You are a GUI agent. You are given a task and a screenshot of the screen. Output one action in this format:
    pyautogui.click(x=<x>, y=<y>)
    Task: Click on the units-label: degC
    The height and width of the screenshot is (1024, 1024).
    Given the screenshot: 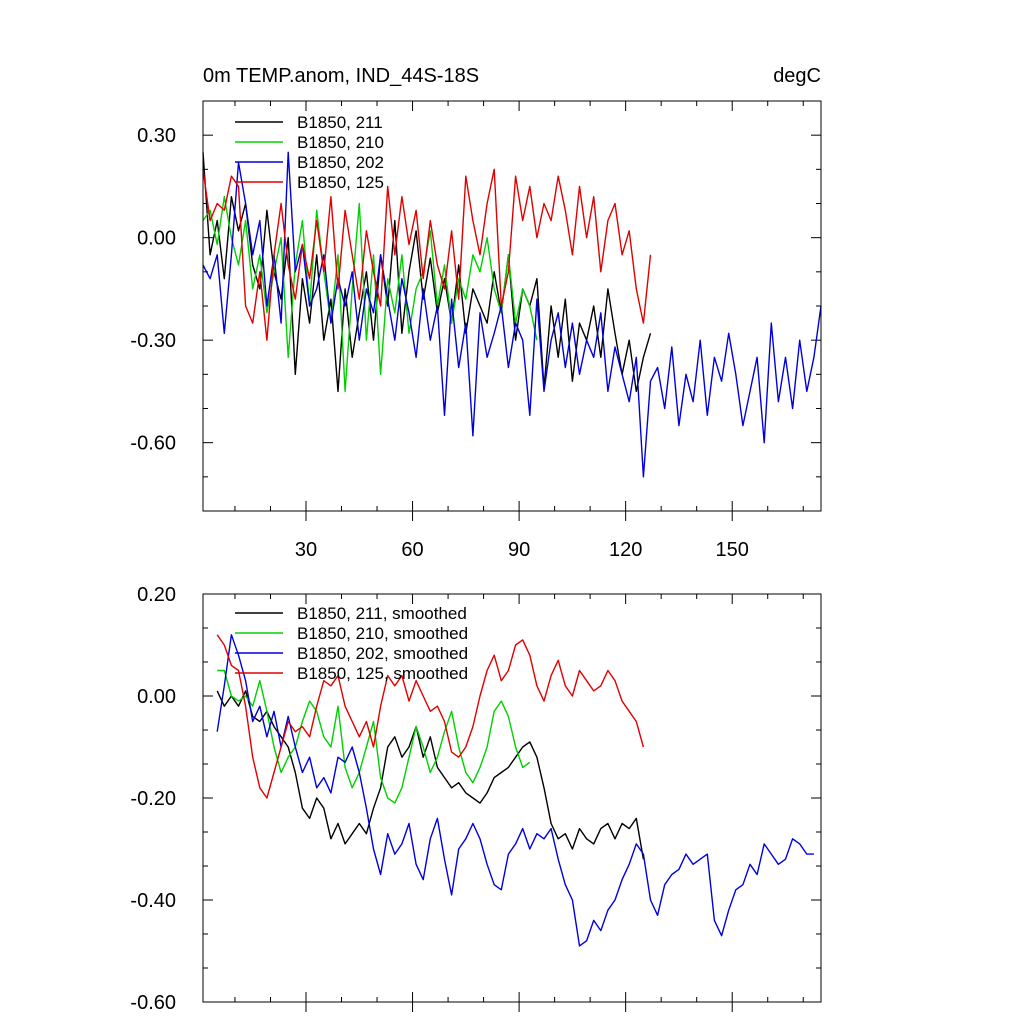 What is the action you would take?
    pyautogui.click(x=797, y=76)
    